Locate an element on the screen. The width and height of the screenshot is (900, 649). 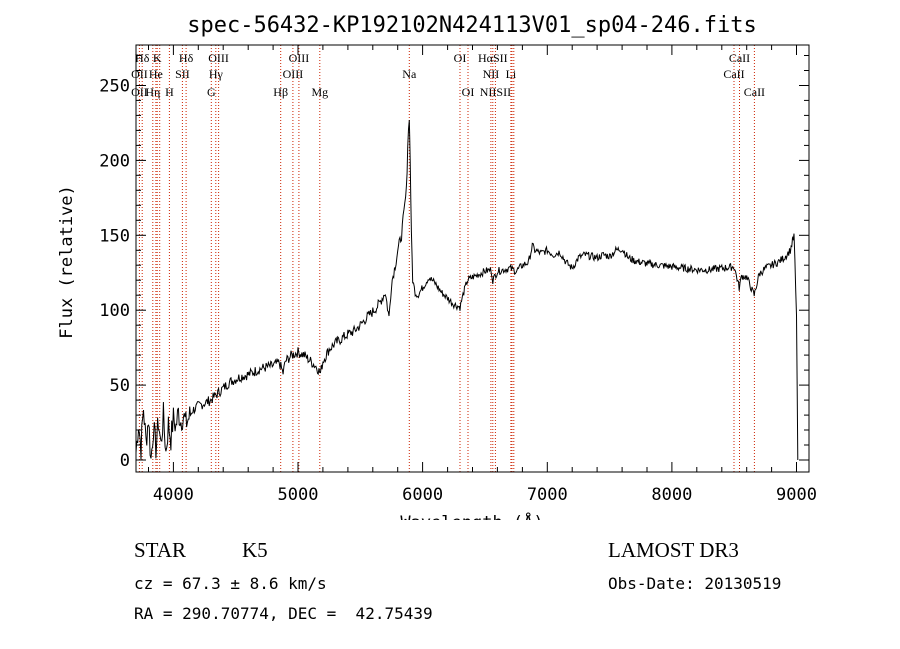
line-label-19: HαSII is located at coordinates (493, 58).